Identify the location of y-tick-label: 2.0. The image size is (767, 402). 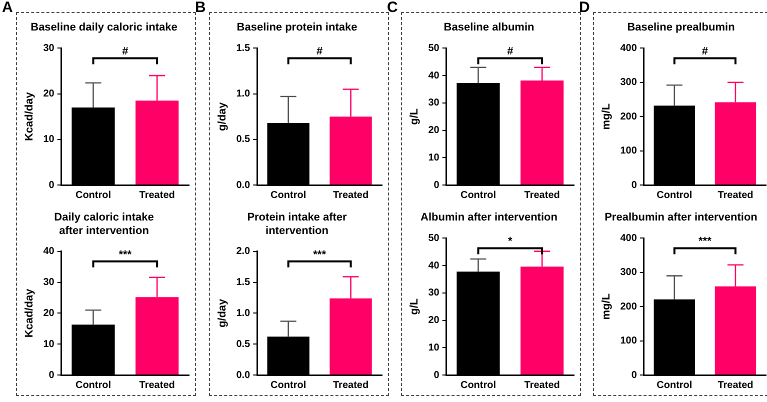
(243, 252).